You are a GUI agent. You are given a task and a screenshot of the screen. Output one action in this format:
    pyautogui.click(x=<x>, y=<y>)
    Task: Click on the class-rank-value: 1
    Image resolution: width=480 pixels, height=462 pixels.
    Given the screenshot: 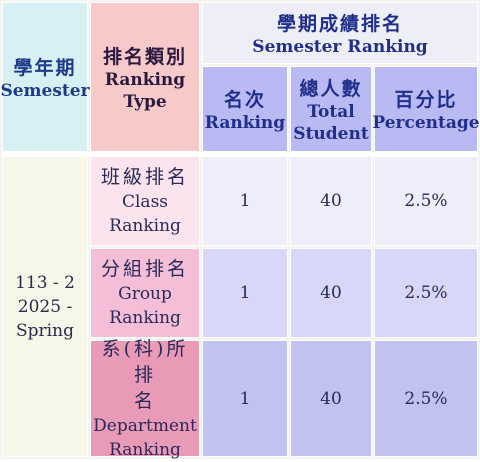 What is the action you would take?
    pyautogui.click(x=245, y=201)
    